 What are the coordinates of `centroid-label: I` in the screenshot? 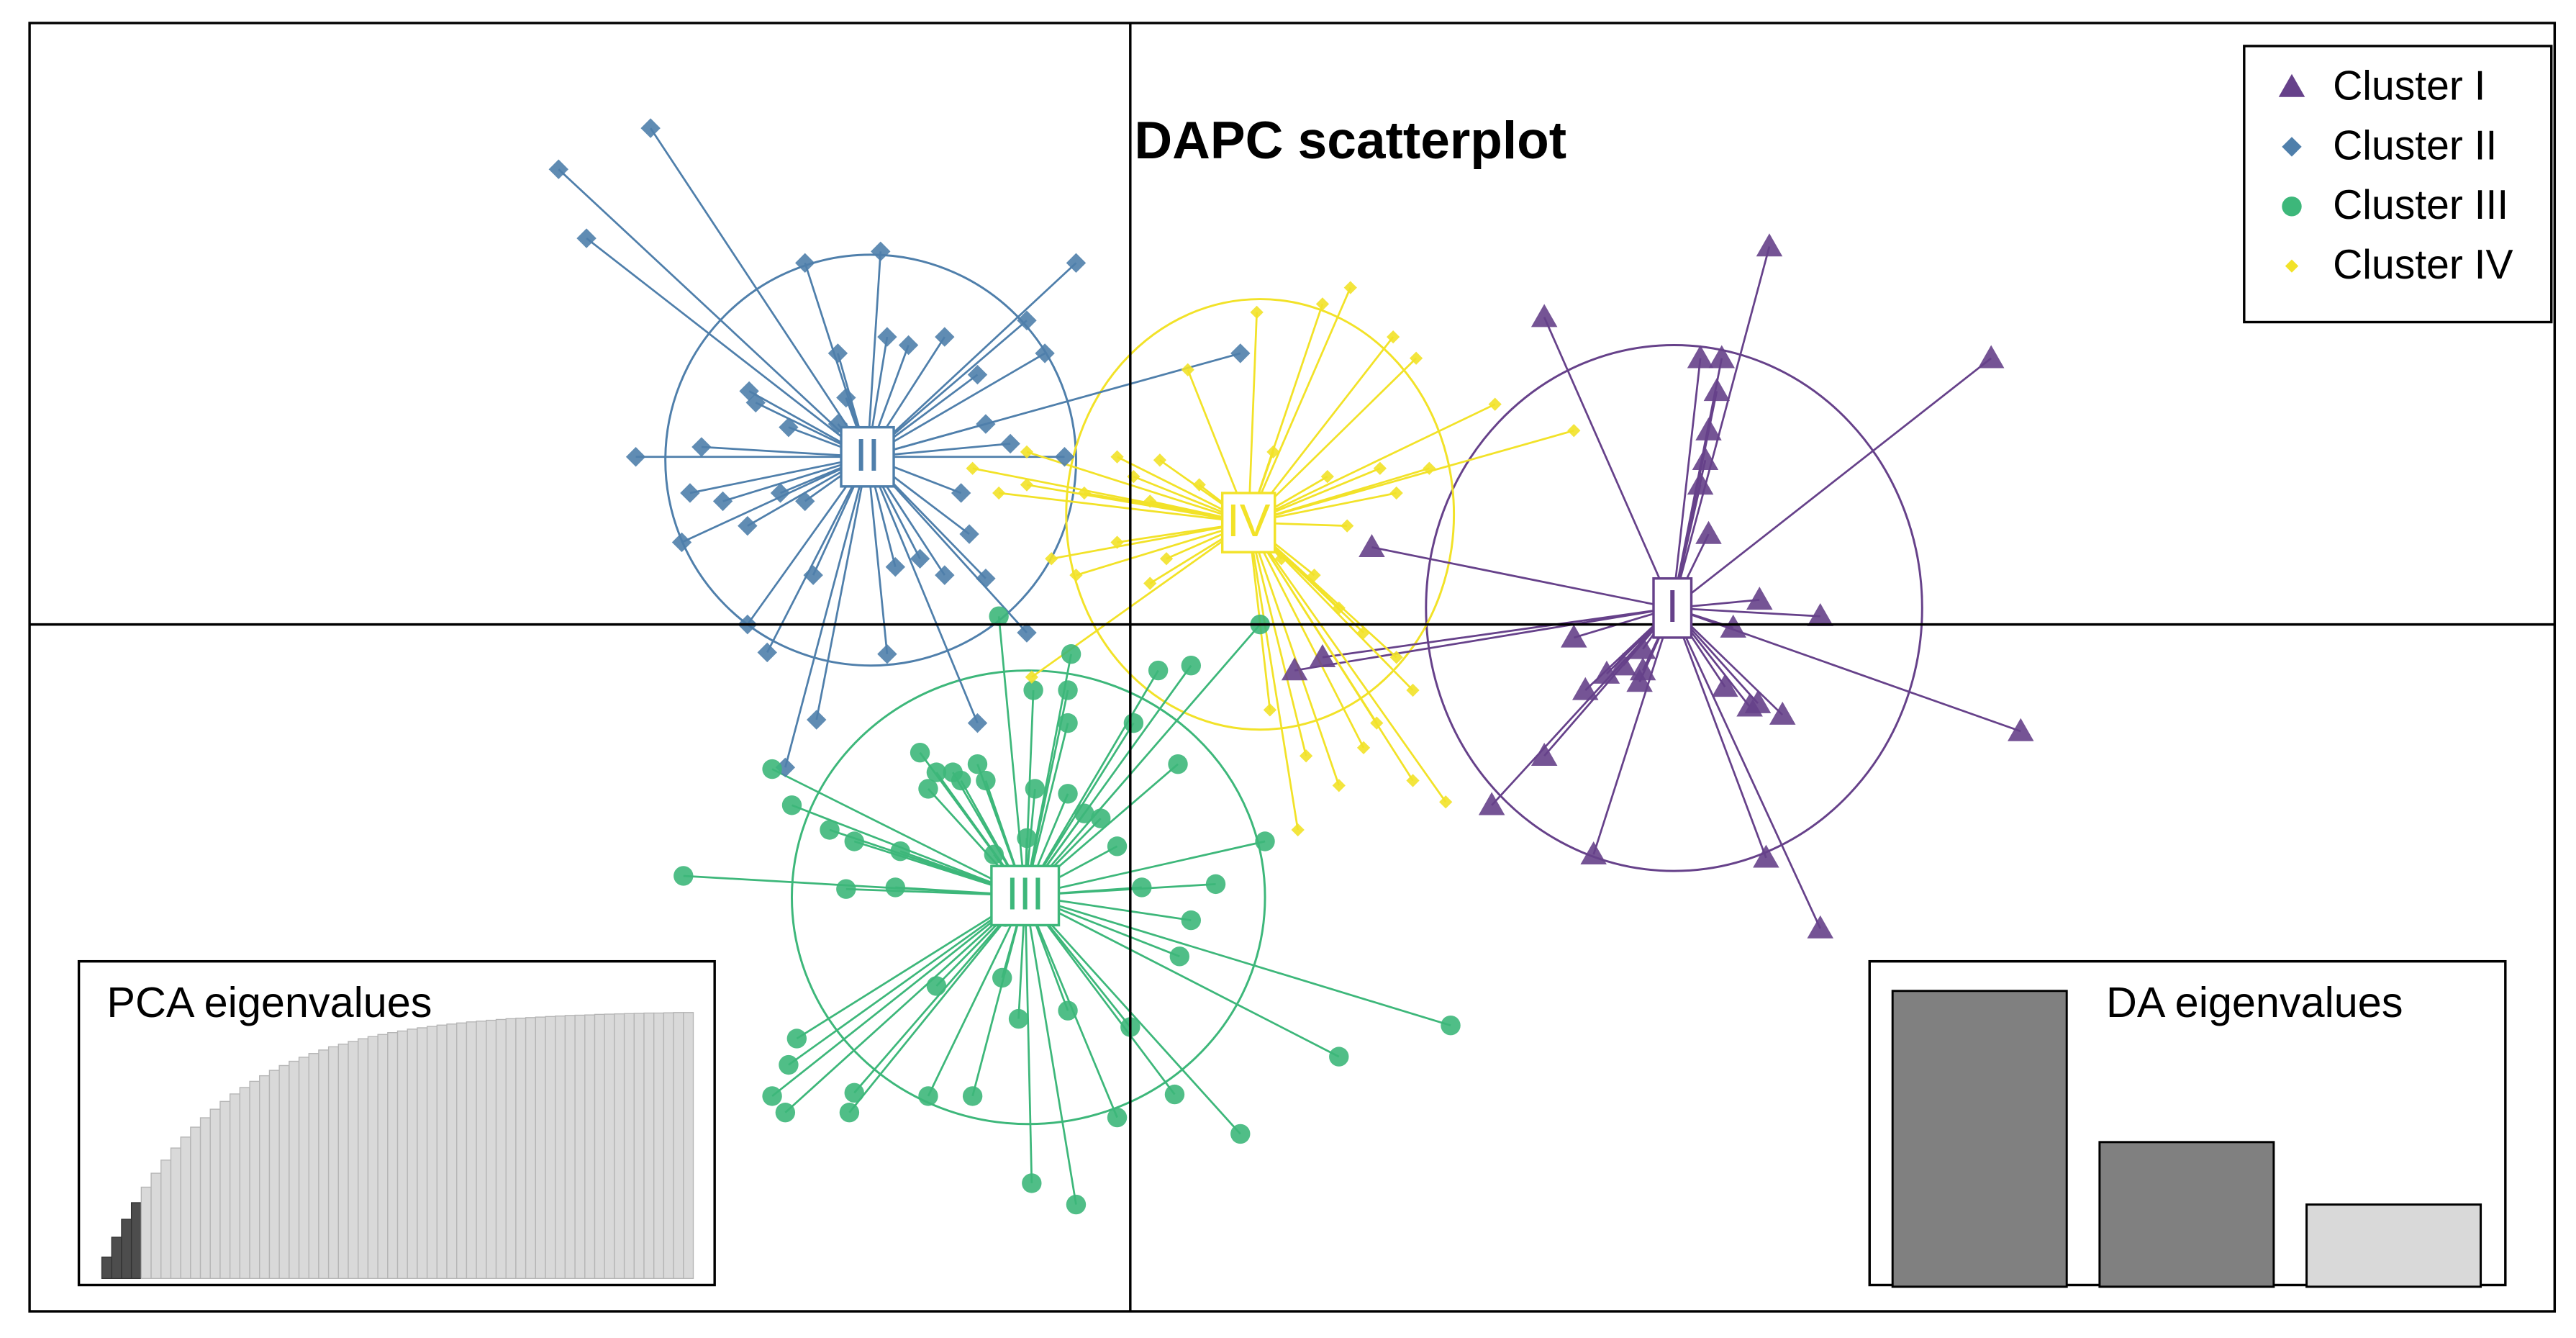 It's located at (1672, 606).